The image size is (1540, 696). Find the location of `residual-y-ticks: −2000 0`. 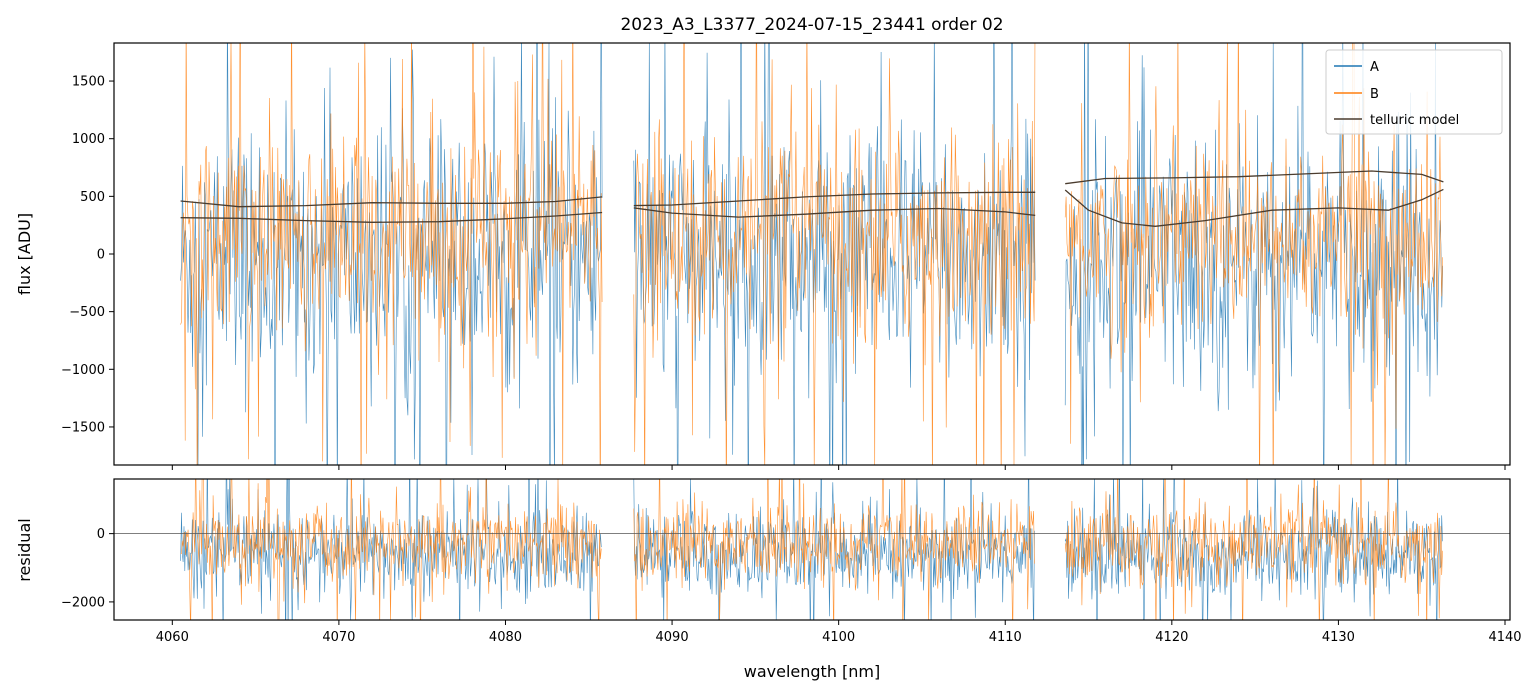

residual-y-ticks: −2000 0 is located at coordinates (87, 568).